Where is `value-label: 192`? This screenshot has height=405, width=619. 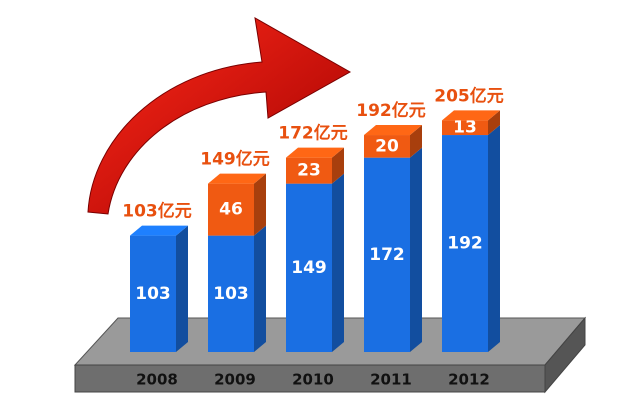
value-label: 192 is located at coordinates (465, 244).